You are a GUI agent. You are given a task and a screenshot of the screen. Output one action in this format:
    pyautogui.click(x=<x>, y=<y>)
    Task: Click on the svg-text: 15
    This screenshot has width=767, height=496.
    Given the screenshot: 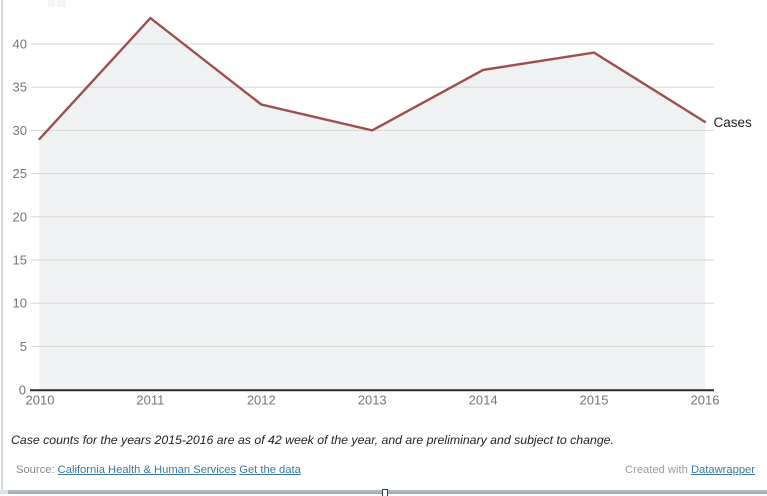 What is the action you would take?
    pyautogui.click(x=20, y=260)
    